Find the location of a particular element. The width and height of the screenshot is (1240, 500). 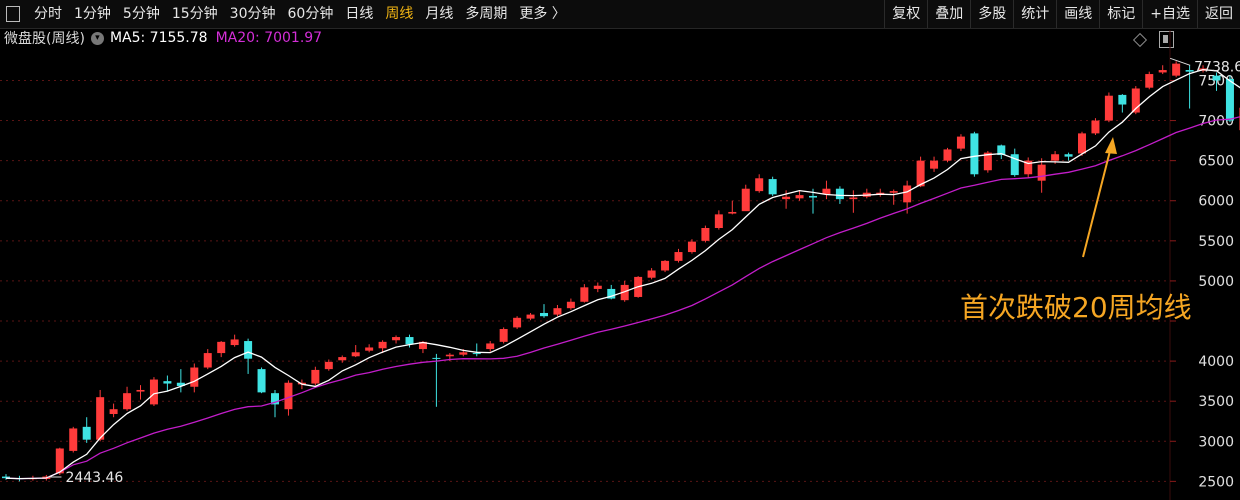

ma20-value: MA20: 7001.97 is located at coordinates (269, 38).